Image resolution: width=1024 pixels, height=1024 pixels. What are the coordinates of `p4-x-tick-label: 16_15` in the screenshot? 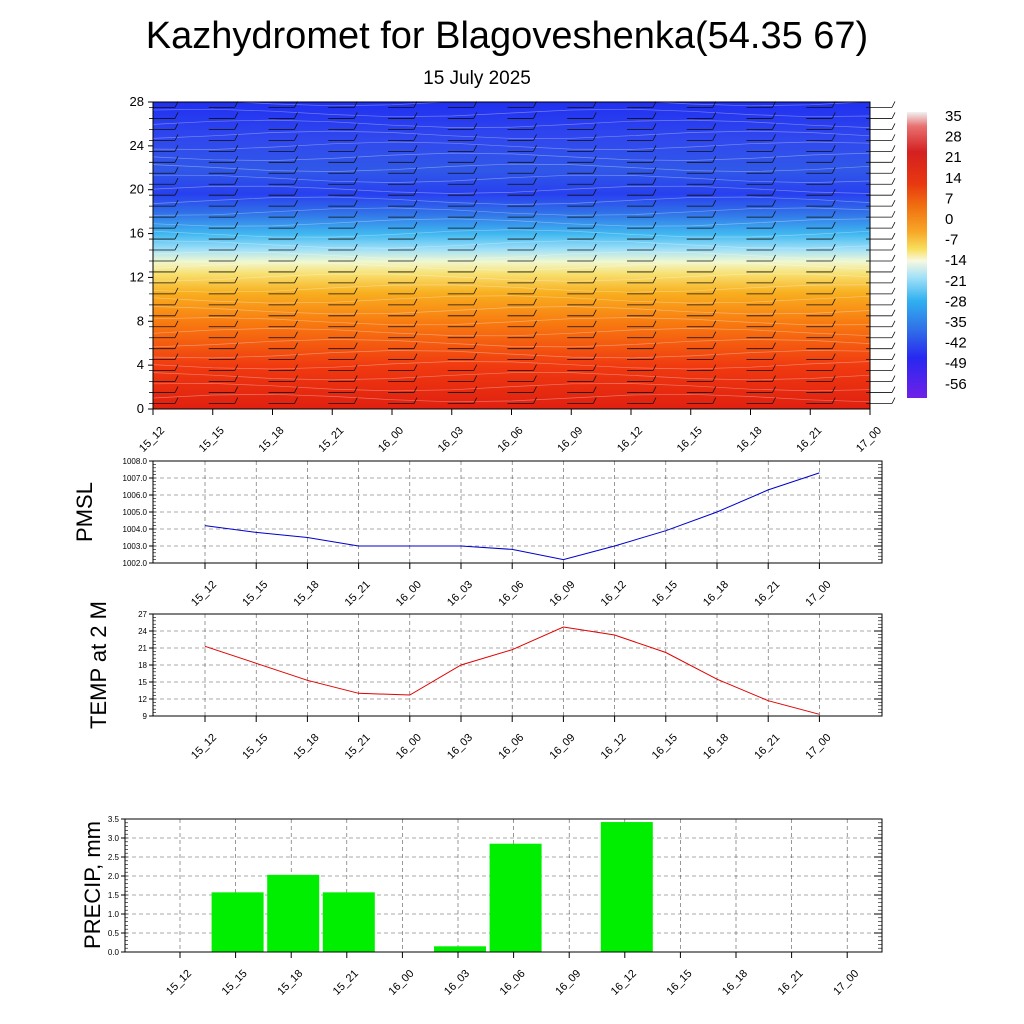 It's located at (679, 983).